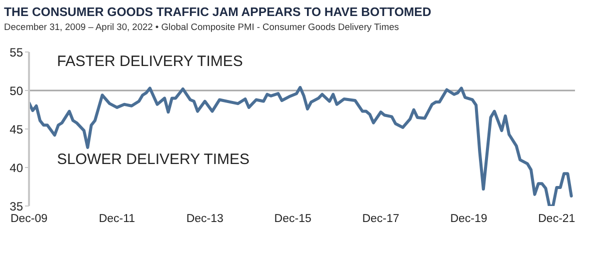 The width and height of the screenshot is (599, 276). Describe the element at coordinates (557, 219) in the screenshot. I see `x-tick-label: Dec-21` at that location.